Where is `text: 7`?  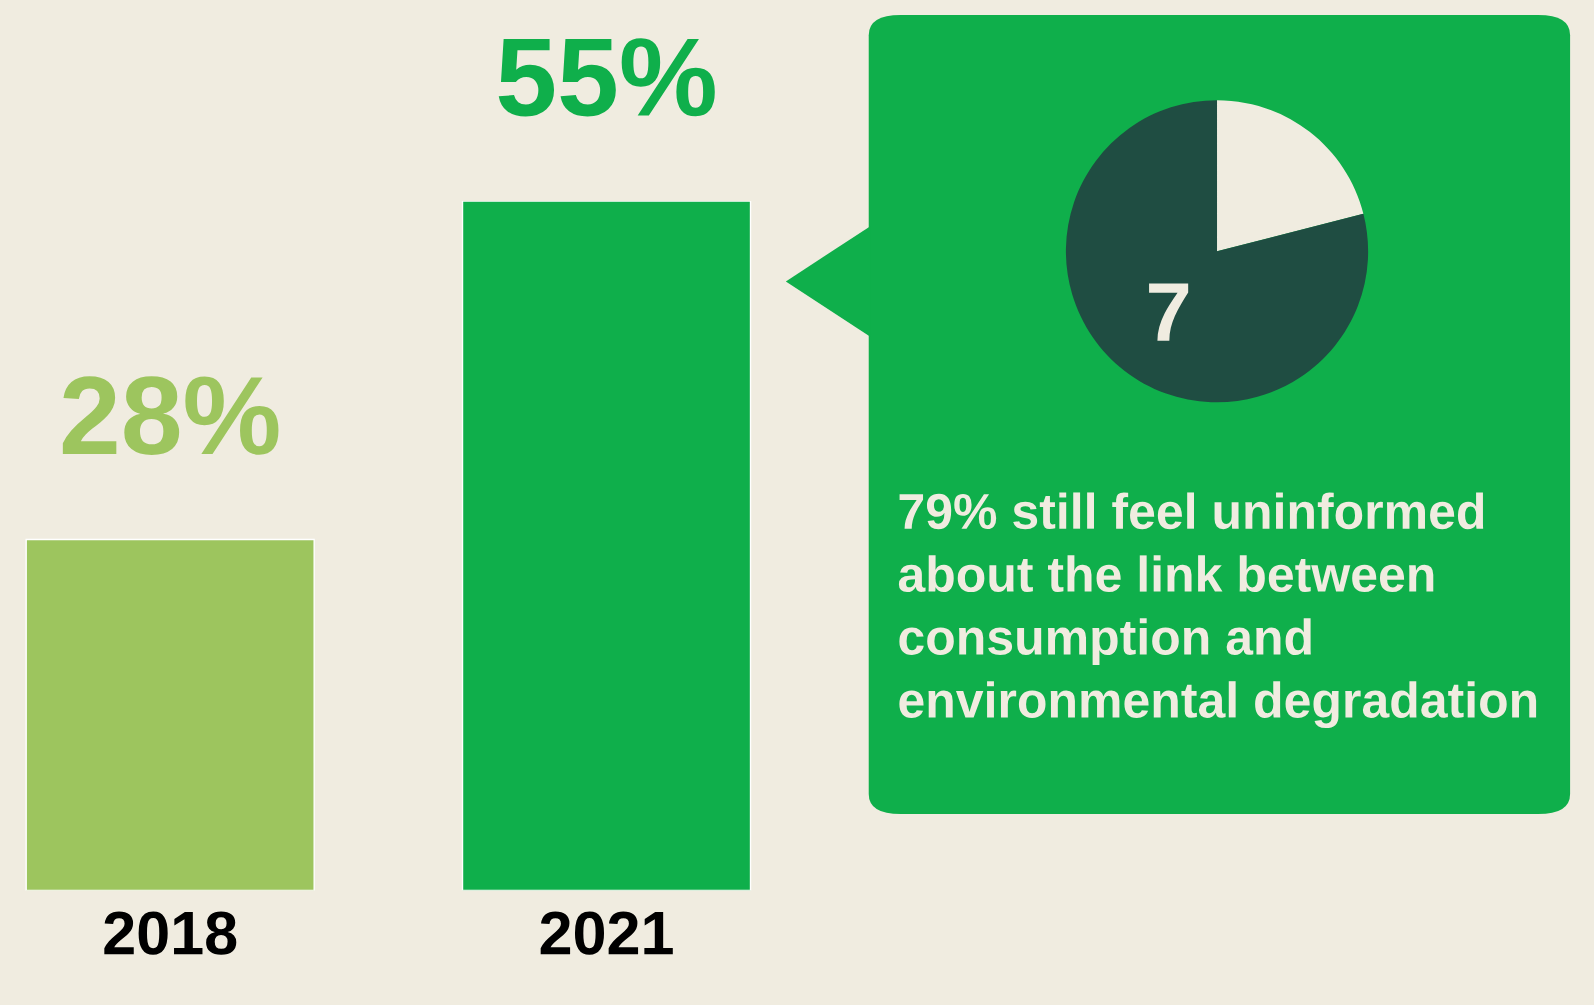 text: 7 is located at coordinates (1169, 312).